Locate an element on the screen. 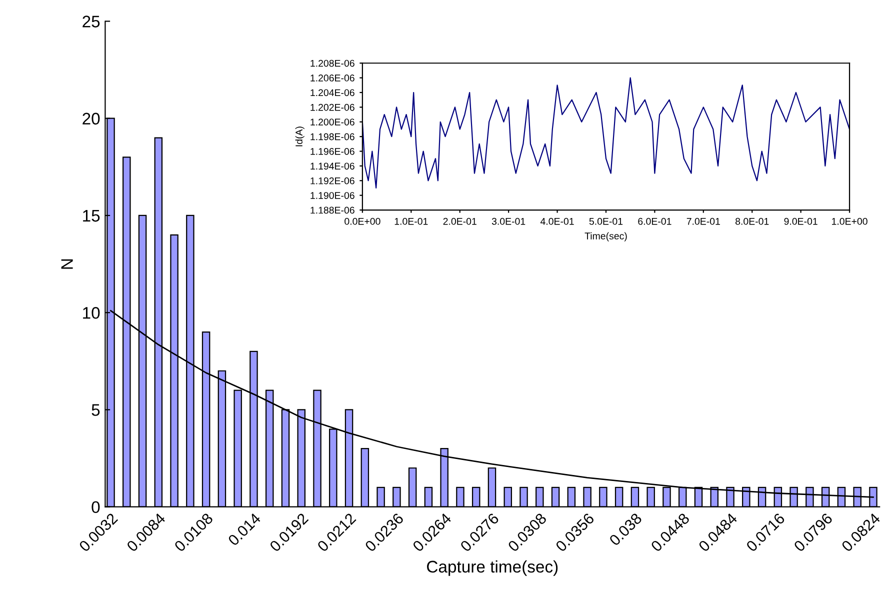  line-series is located at coordinates (606, 133).